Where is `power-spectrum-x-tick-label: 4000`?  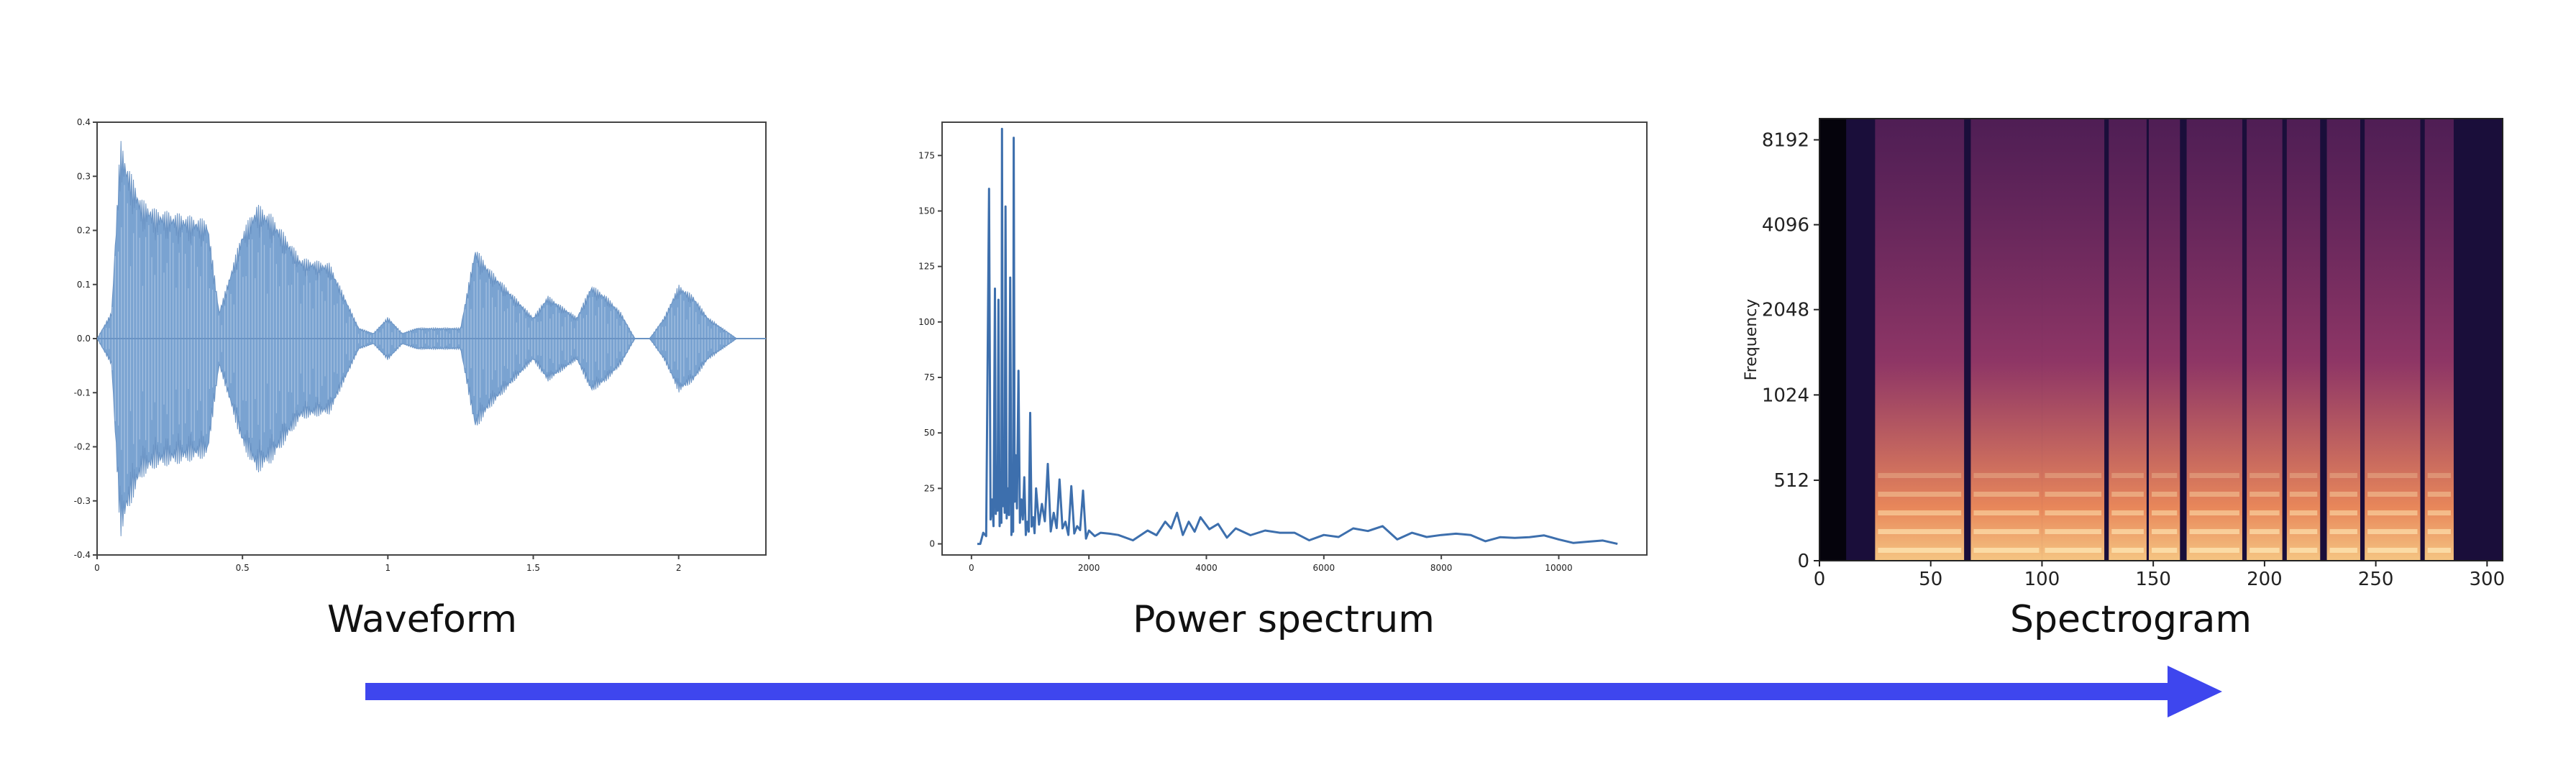 power-spectrum-x-tick-label: 4000 is located at coordinates (1206, 568).